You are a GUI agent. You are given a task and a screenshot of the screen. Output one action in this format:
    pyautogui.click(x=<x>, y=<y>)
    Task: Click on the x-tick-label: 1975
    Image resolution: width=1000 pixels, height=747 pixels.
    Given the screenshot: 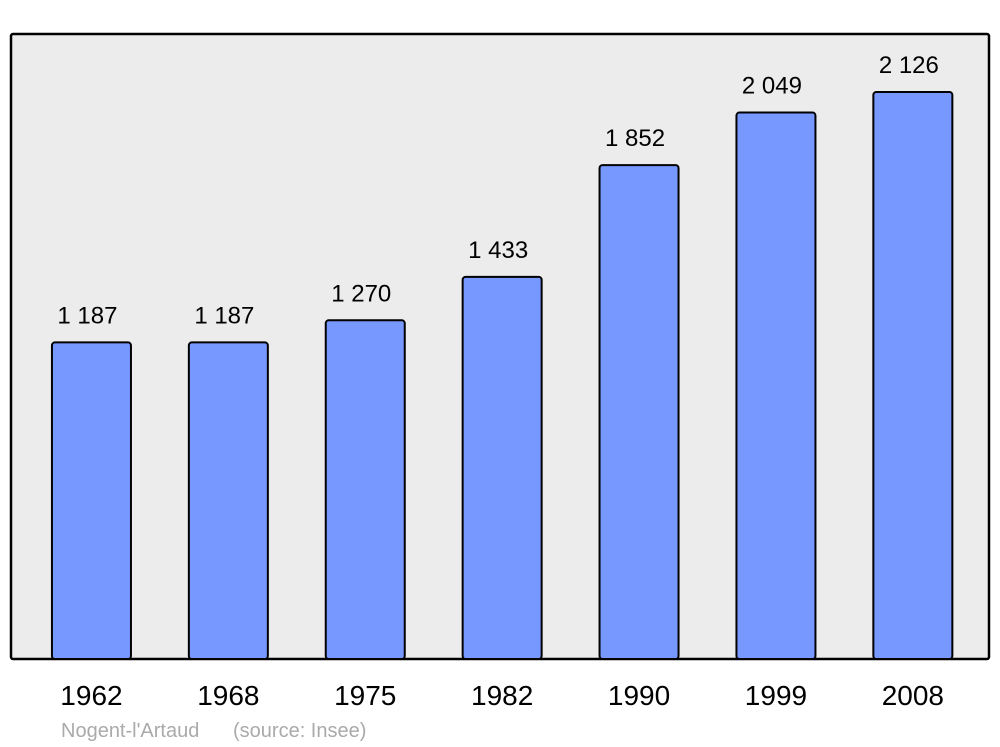 What is the action you would take?
    pyautogui.click(x=365, y=695)
    